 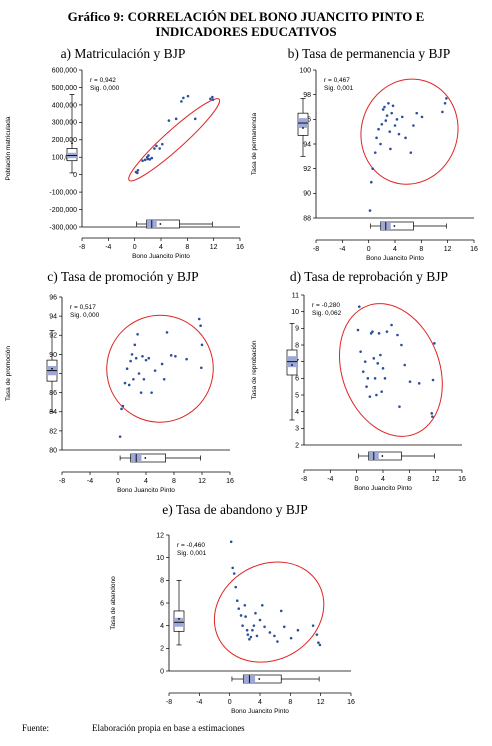 What do you see at coordinates (105, 88) in the screenshot?
I see `stat-sig: Sig. 0,000` at bounding box center [105, 88].